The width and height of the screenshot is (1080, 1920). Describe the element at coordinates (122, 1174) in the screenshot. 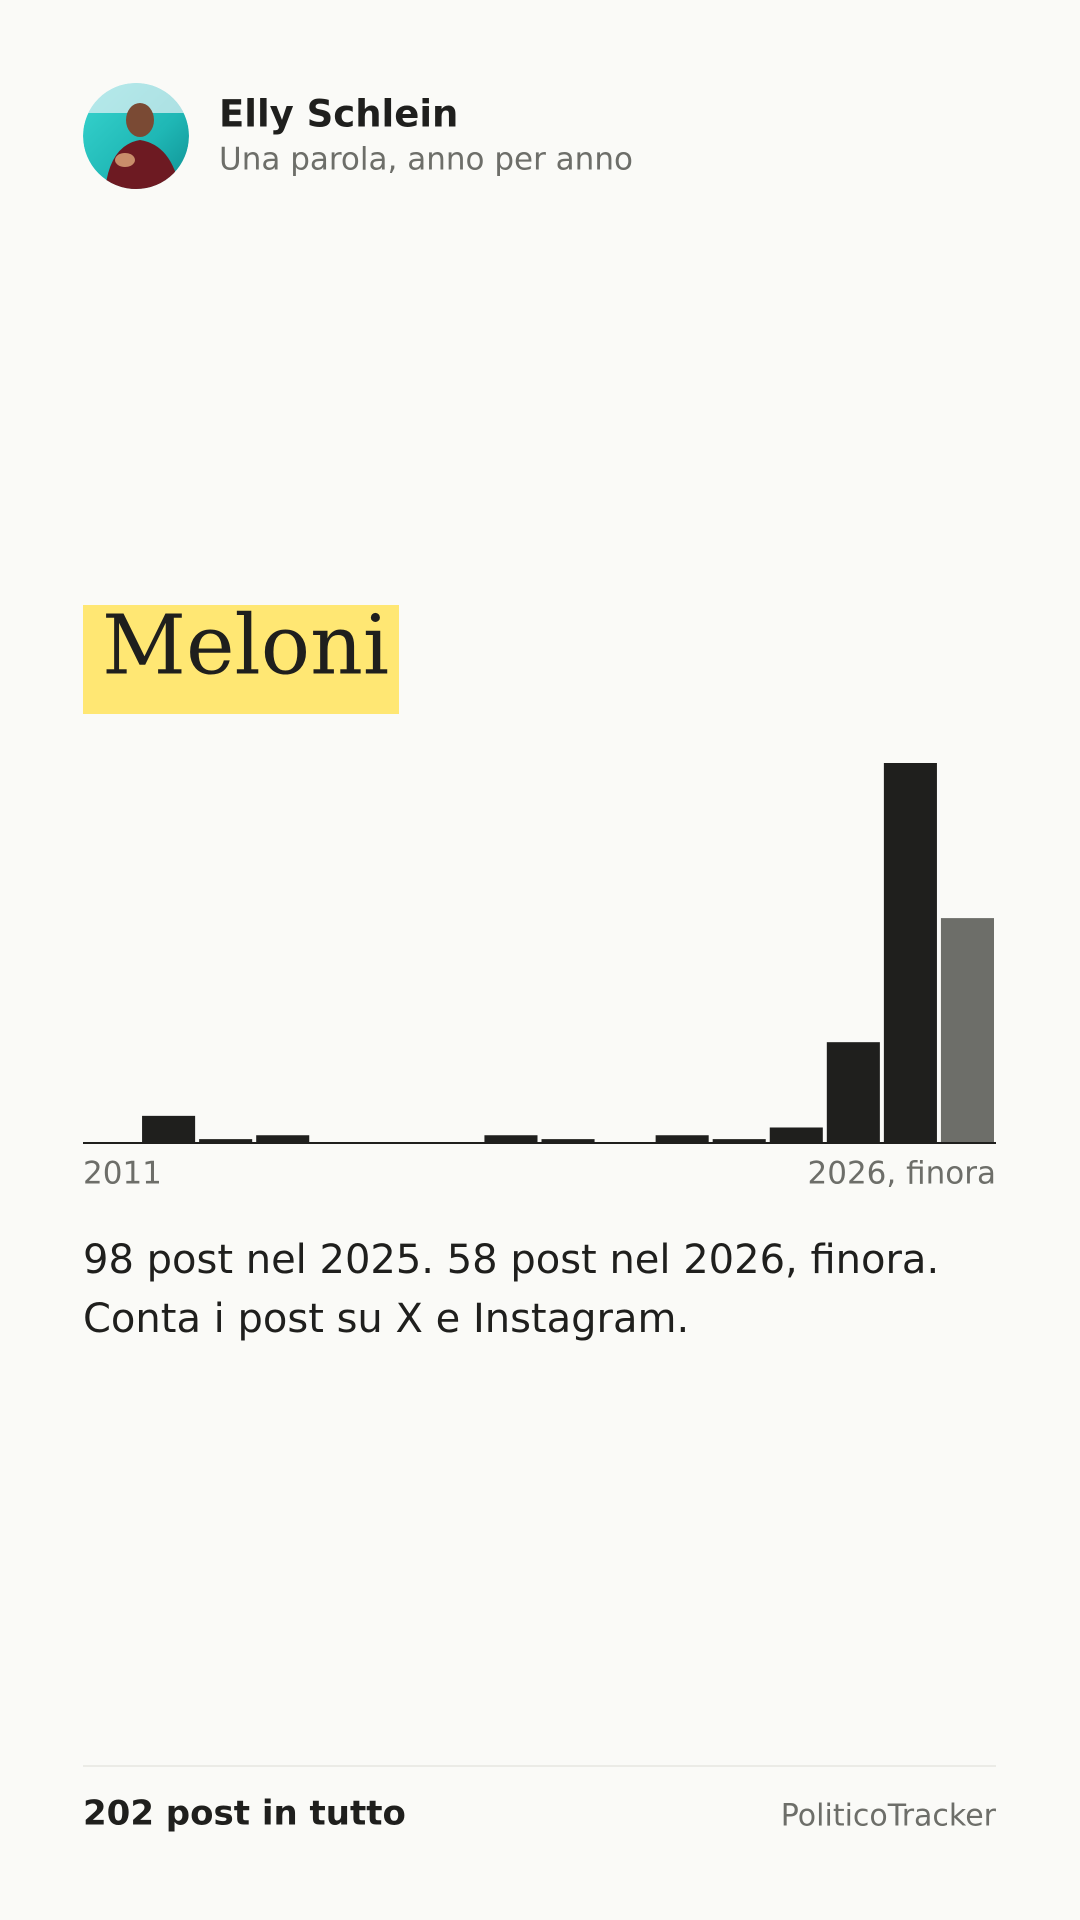

I see `x-tick-label: 2011` at that location.